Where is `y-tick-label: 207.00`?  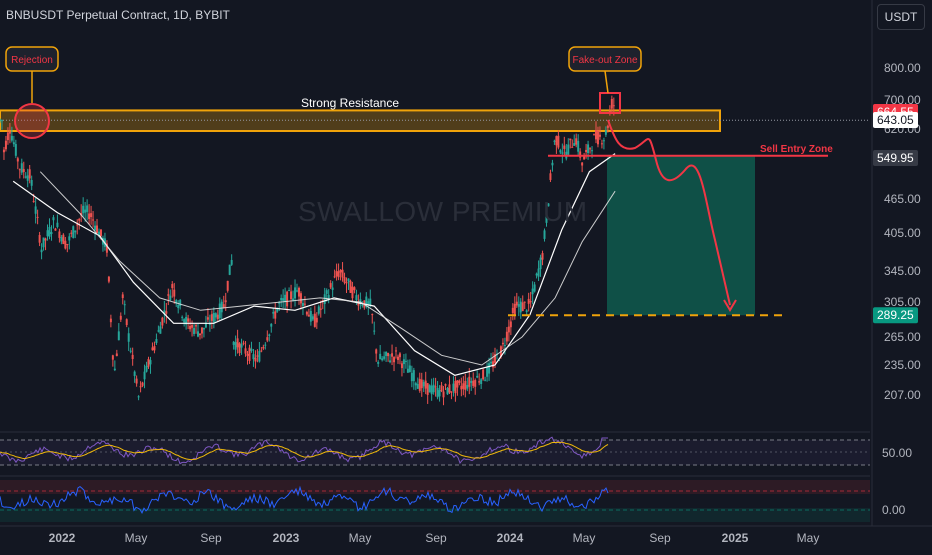
y-tick-label: 207.00 is located at coordinates (902, 395).